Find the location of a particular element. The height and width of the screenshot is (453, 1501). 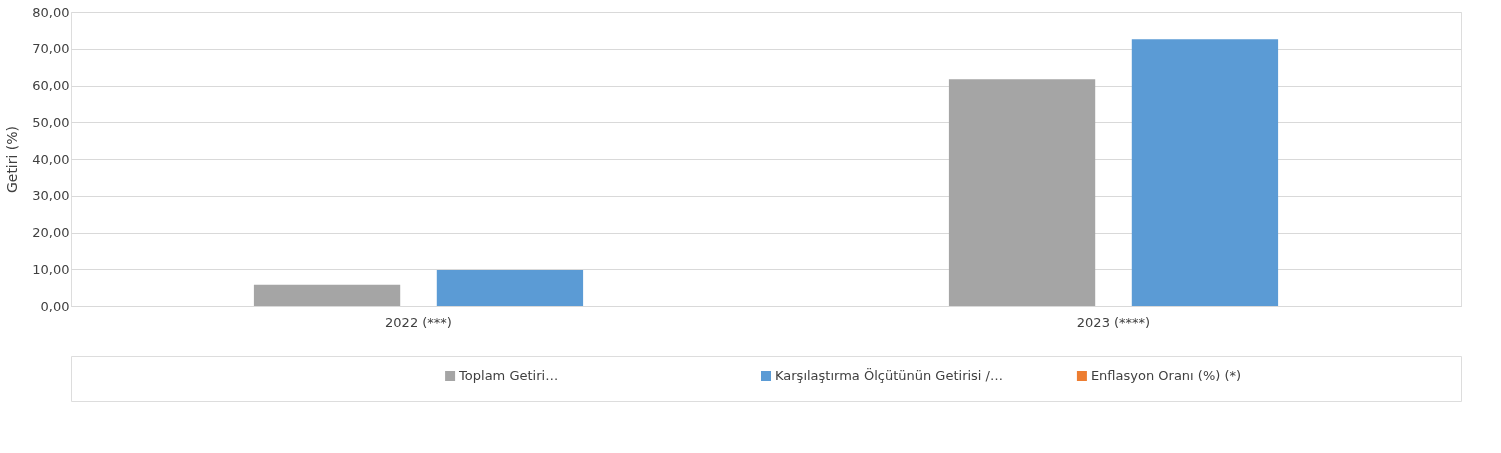

x-tick-label: 2022 (***) is located at coordinates (418, 322).